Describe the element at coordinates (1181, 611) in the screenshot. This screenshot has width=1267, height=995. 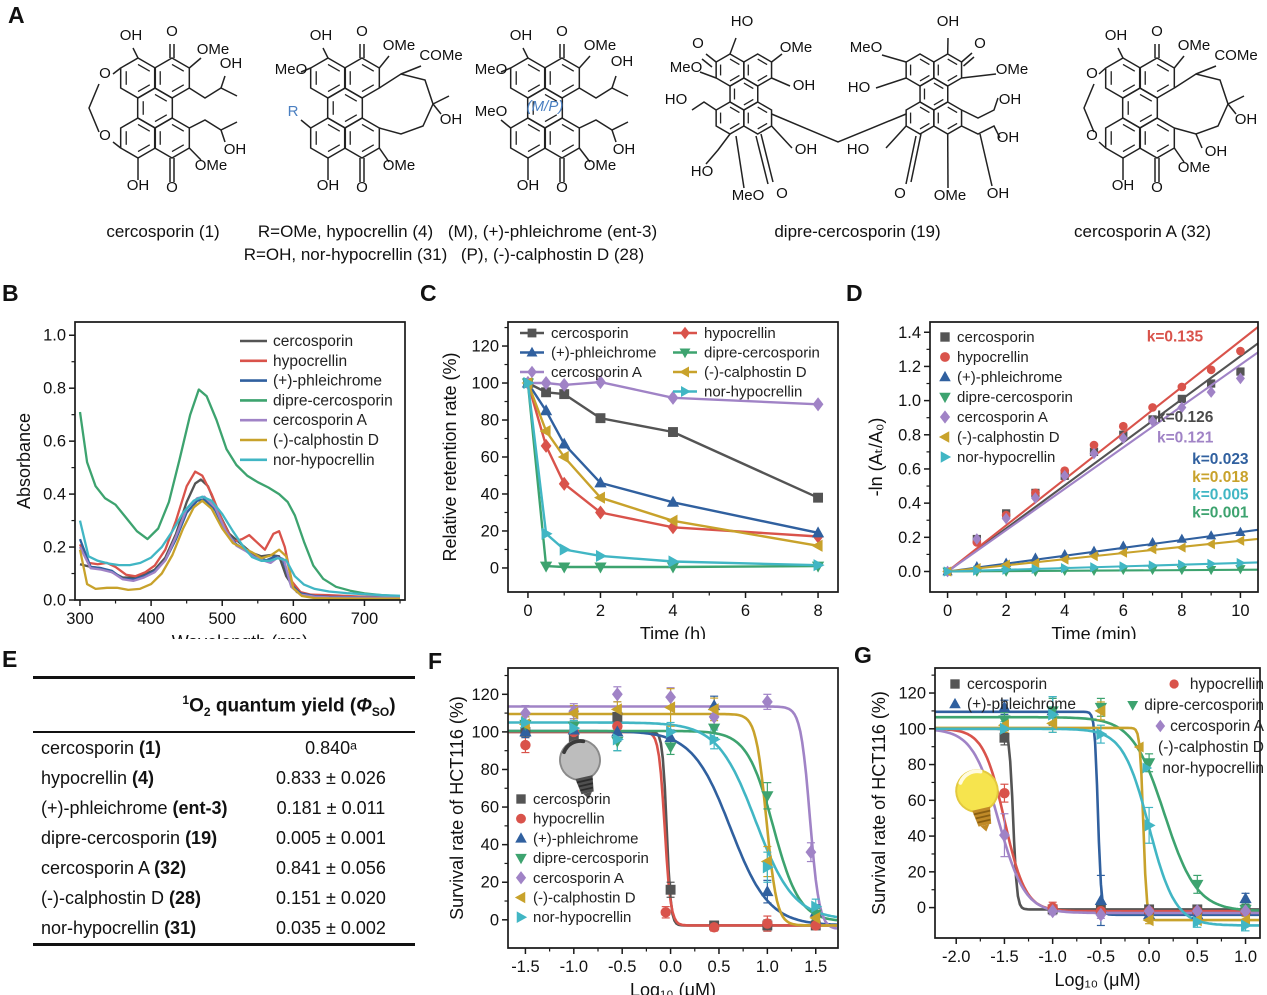
I see `svg-text: 8` at that location.